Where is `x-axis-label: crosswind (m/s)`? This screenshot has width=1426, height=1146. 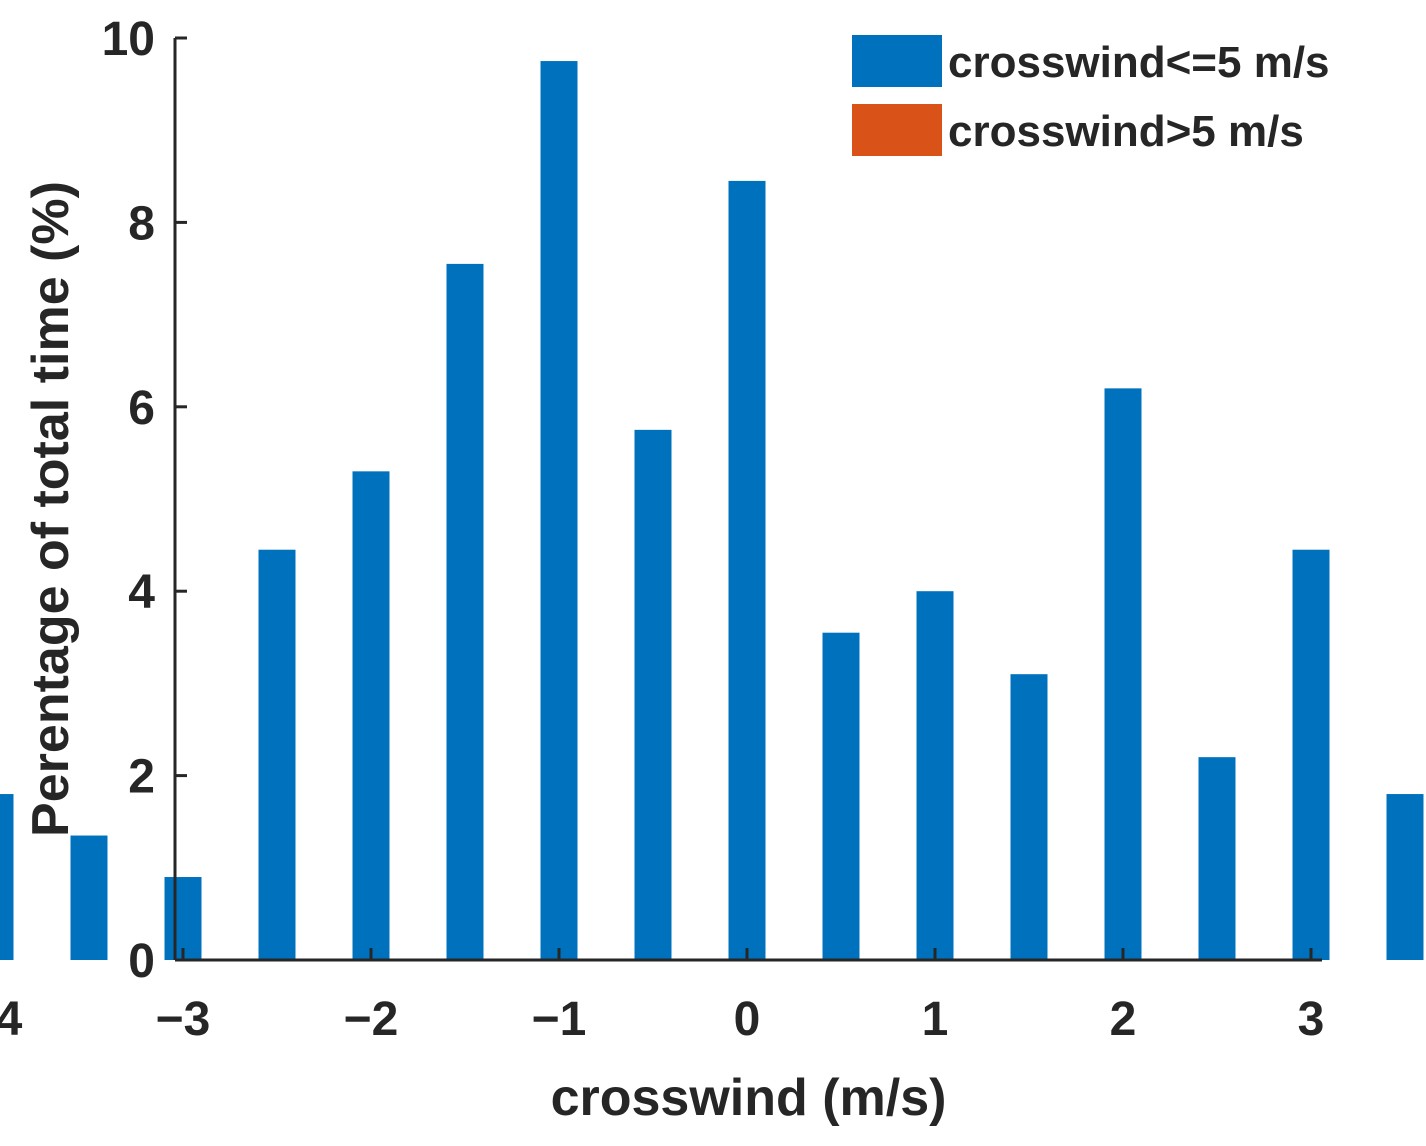
x-axis-label: crosswind (m/s) is located at coordinates (749, 1098).